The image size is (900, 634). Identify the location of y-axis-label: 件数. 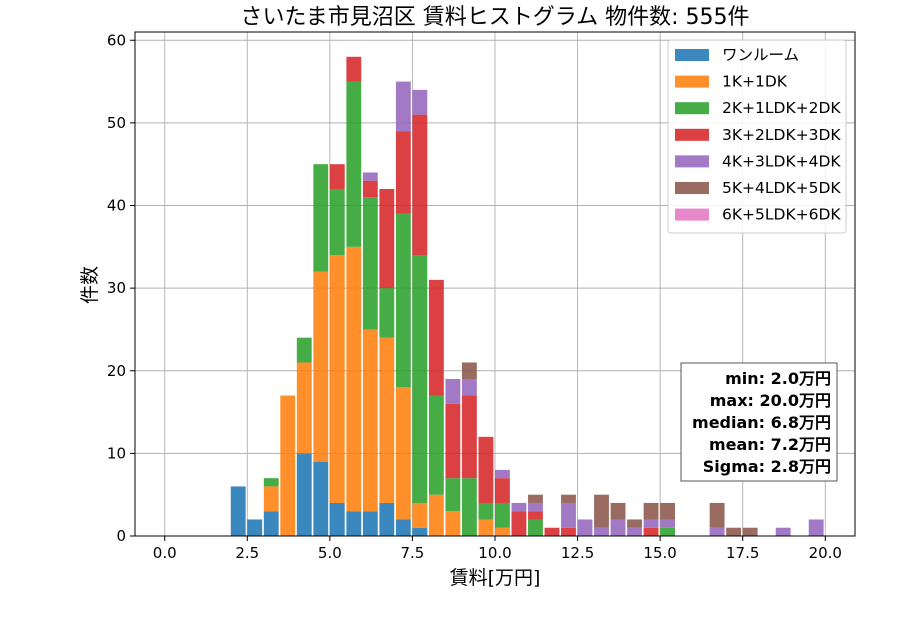
(90, 285).